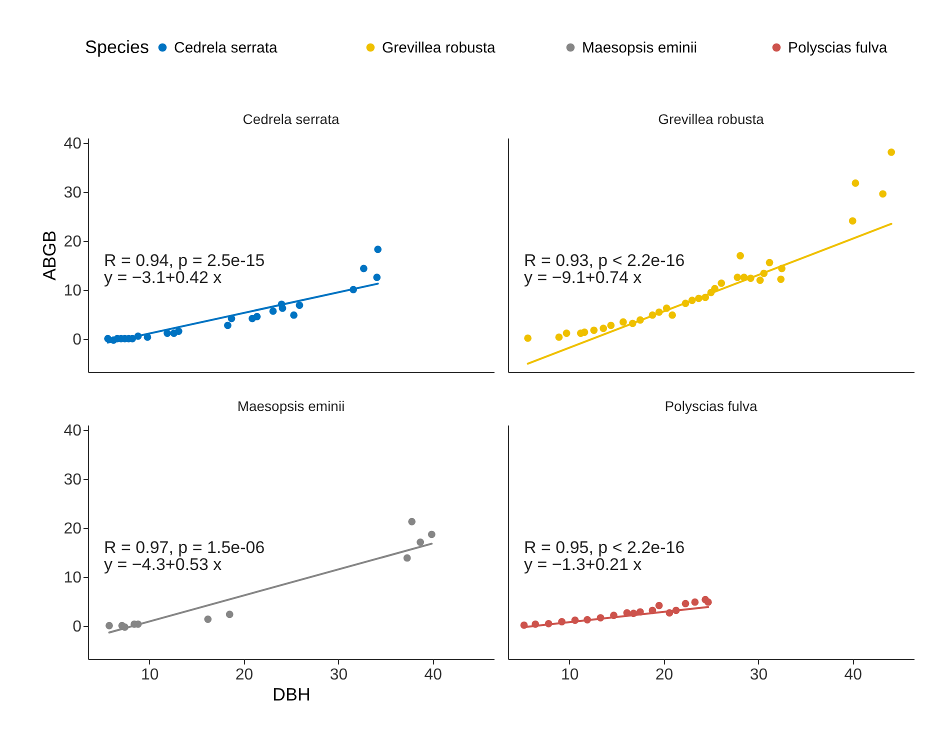 This screenshot has height=731, width=928. I want to click on chart-title: Polyscias fulva, so click(711, 406).